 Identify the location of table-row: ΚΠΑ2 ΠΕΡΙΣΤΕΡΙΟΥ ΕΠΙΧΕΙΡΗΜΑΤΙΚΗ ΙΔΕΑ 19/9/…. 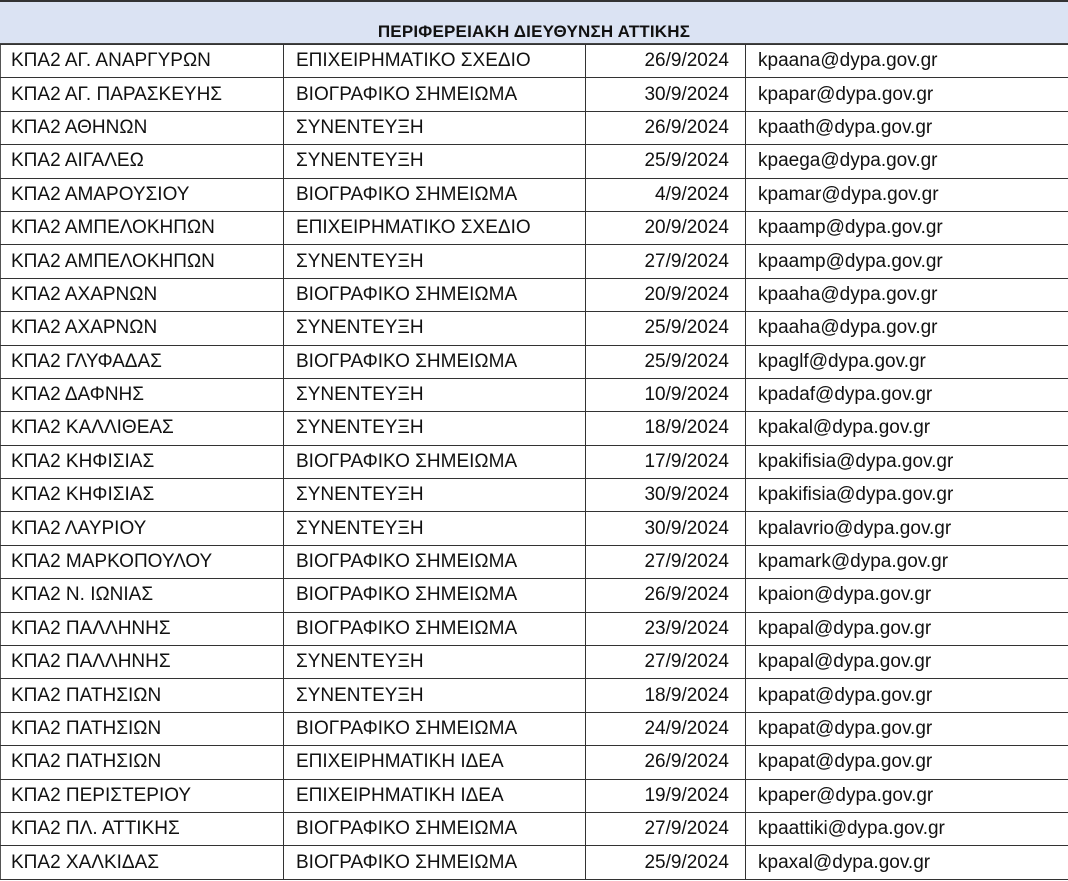
(534, 795).